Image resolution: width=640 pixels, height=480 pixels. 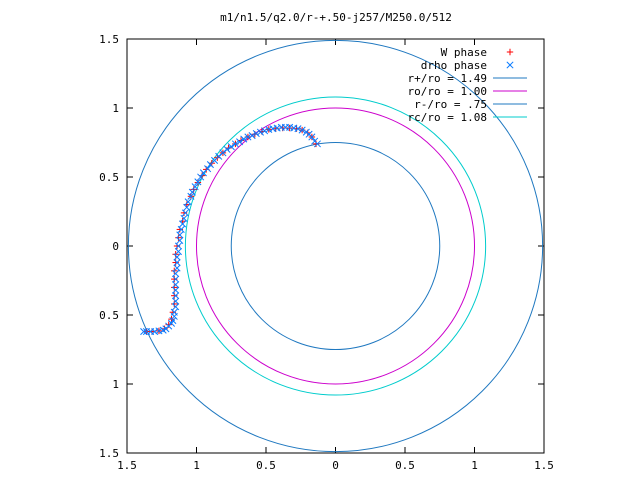 I want to click on legend-label: ro/ro = 1.00, so click(x=447, y=91).